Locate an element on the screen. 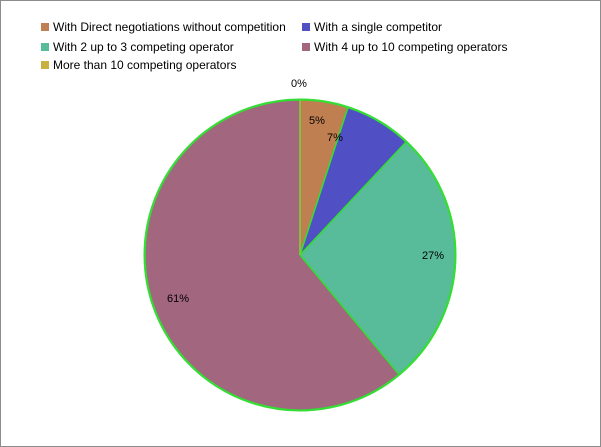 This screenshot has width=601, height=447. legend-item-2-to-3-competitors: With 2 up to 3 competing operator is located at coordinates (137, 47).